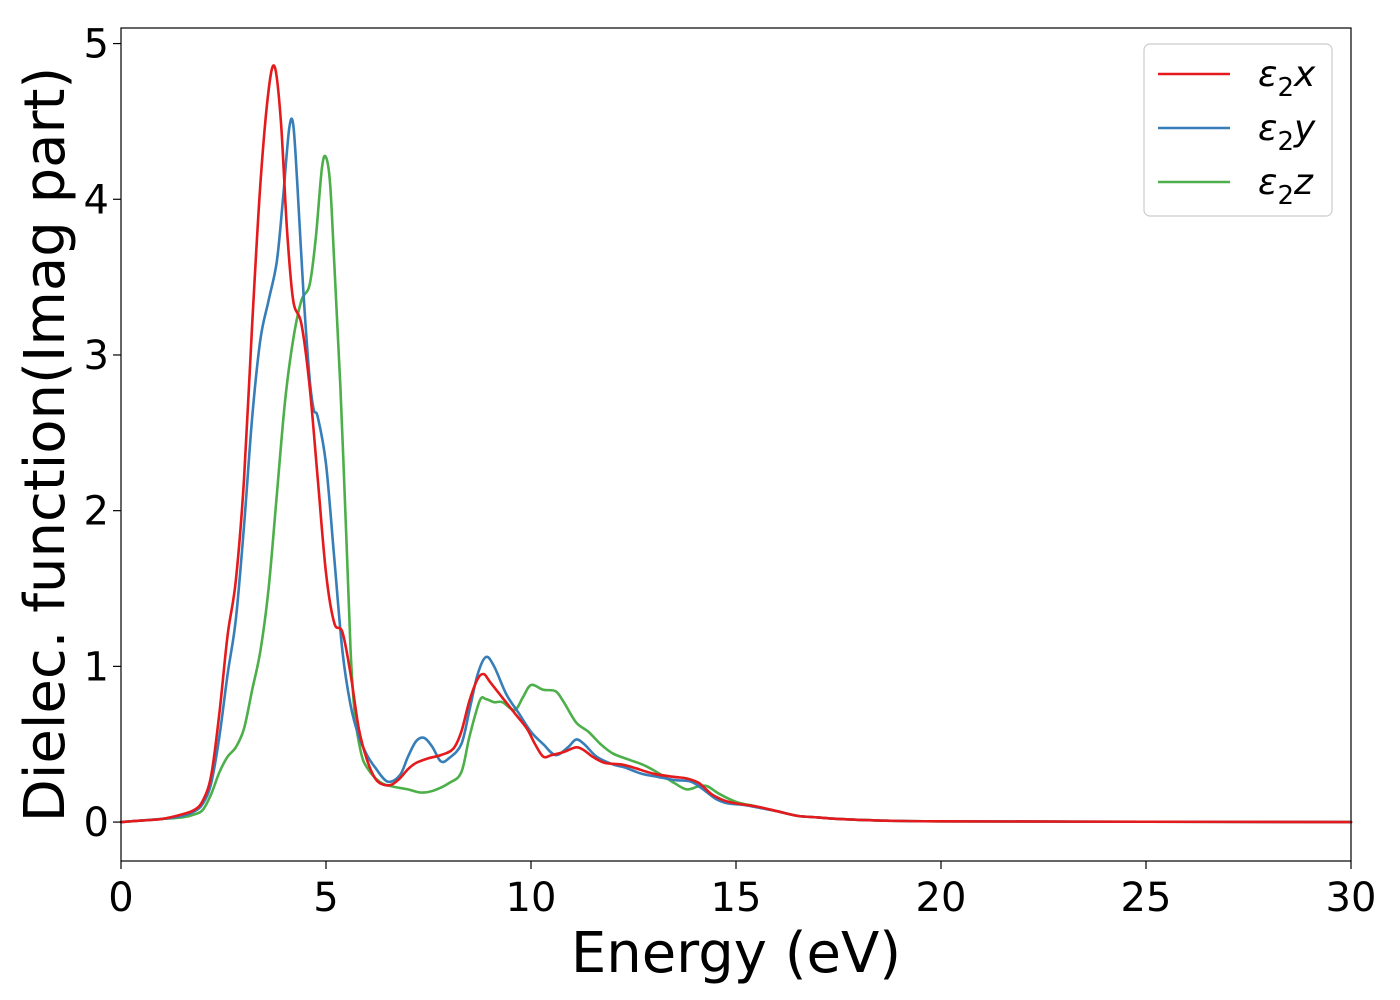 This screenshot has width=1400, height=1000. I want to click on y-tick-label: 0, so click(96, 823).